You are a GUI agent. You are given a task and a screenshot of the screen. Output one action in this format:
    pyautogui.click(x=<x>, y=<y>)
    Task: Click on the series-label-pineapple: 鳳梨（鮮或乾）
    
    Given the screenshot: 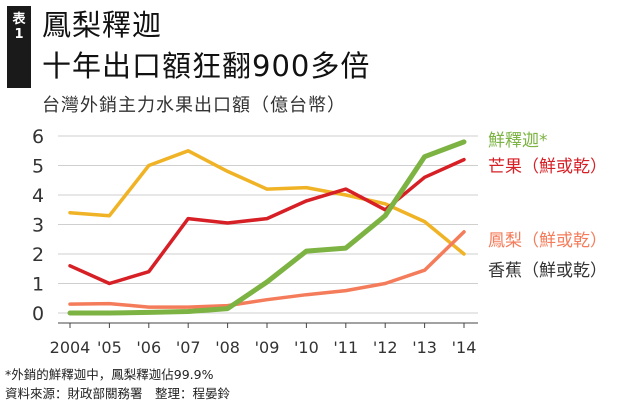 What is the action you would take?
    pyautogui.click(x=547, y=241)
    